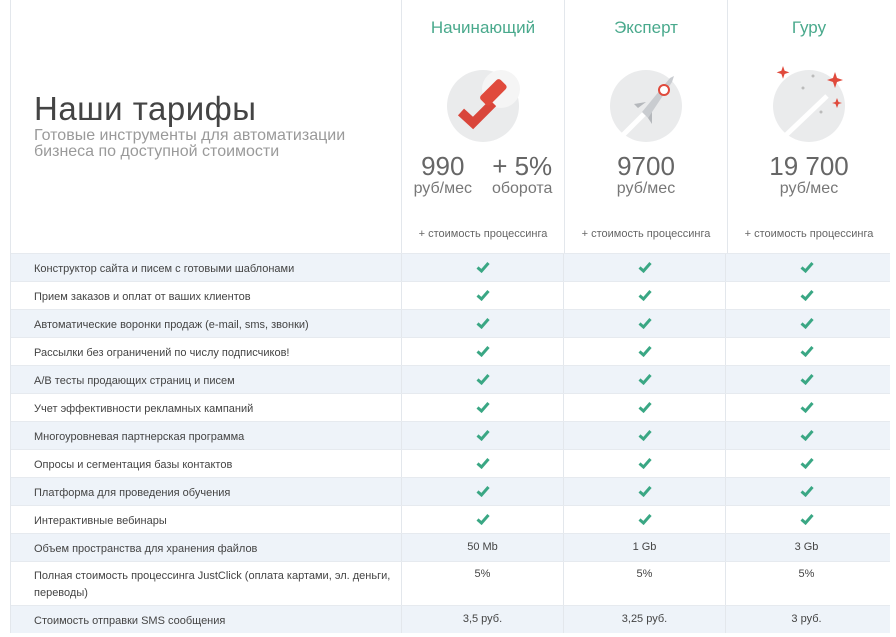 The height and width of the screenshot is (637, 896). I want to click on feature-value: 3 Gb, so click(806, 547).